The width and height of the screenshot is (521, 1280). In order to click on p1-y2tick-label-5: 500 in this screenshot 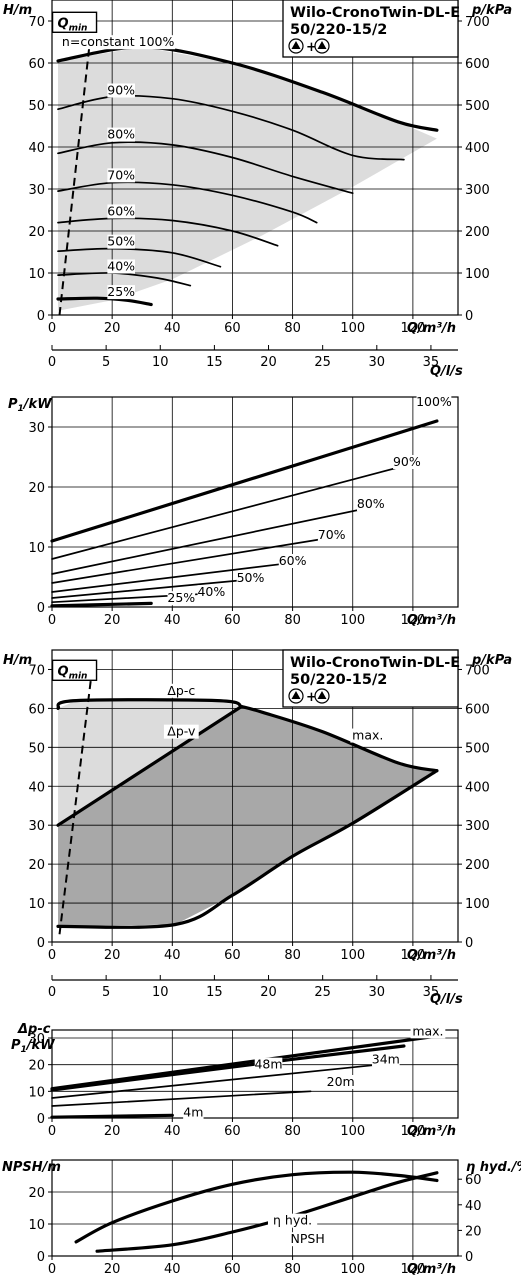, I will do `click(477, 106)`.